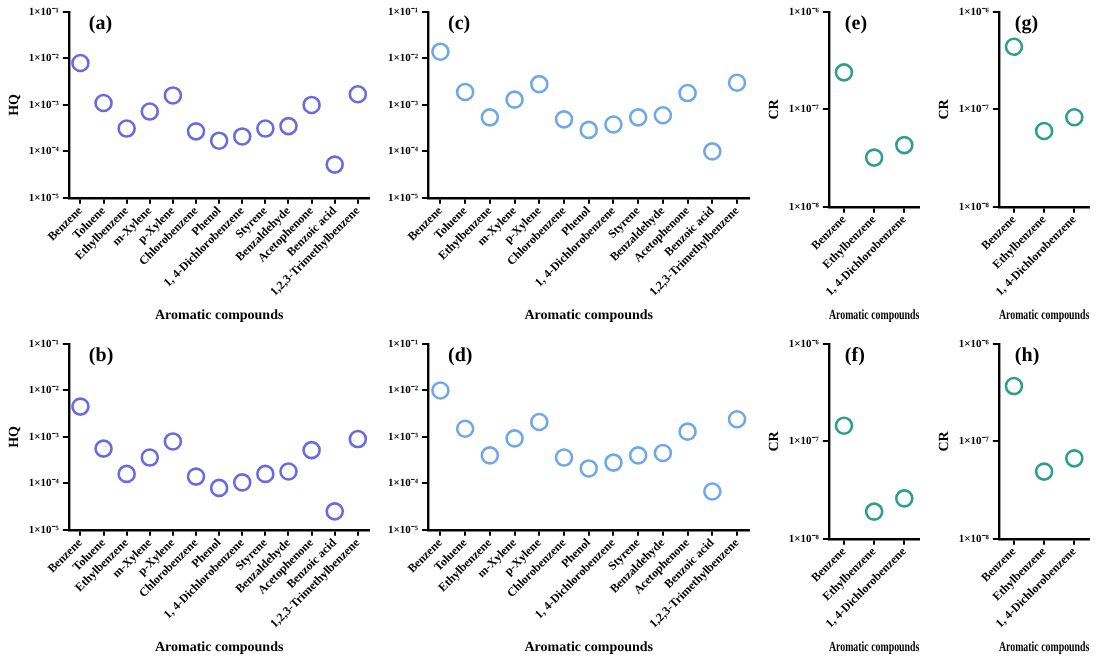  Describe the element at coordinates (854, 356) in the screenshot. I see `chart-title: (f)` at that location.